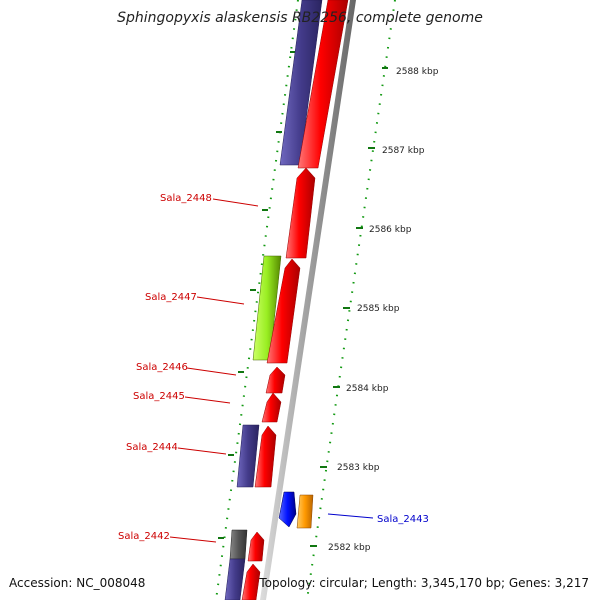 The image size is (600, 600). Describe the element at coordinates (323, 84) in the screenshot. I see `feature-red-top` at that location.